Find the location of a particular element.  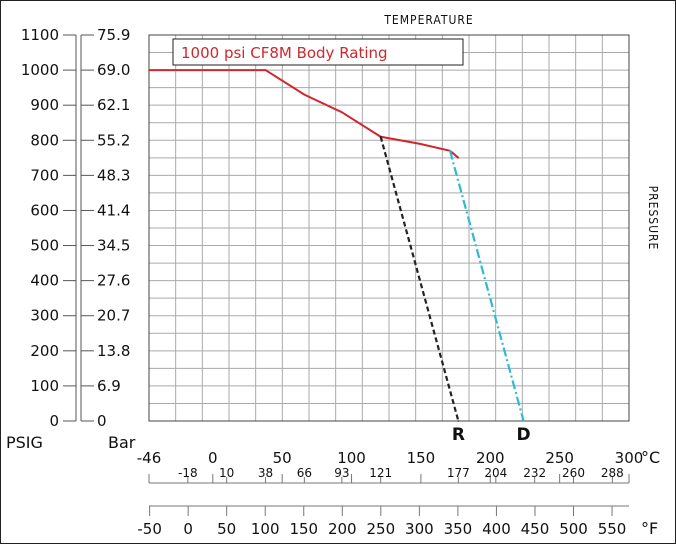

fahrenheit-tick-label: 100 is located at coordinates (265, 529).